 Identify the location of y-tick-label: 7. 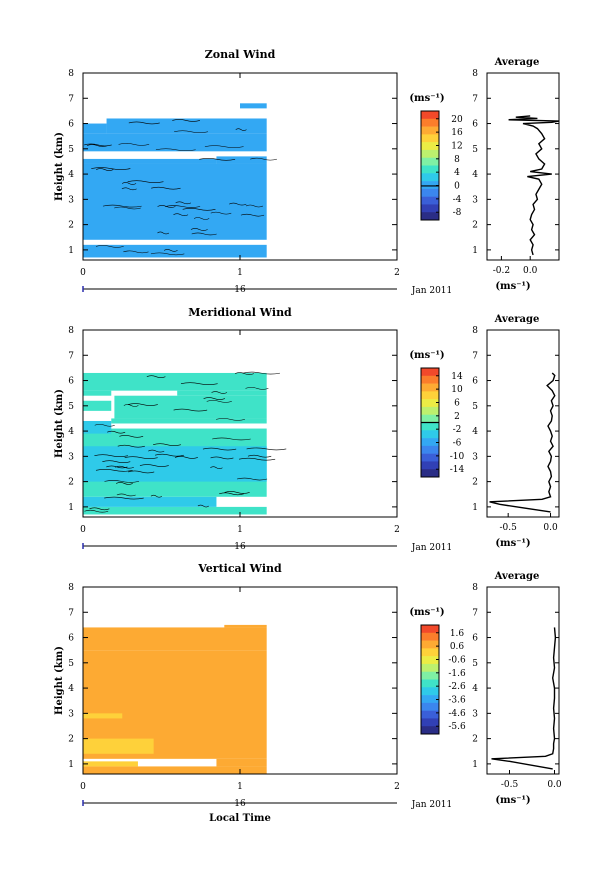
(71, 99).